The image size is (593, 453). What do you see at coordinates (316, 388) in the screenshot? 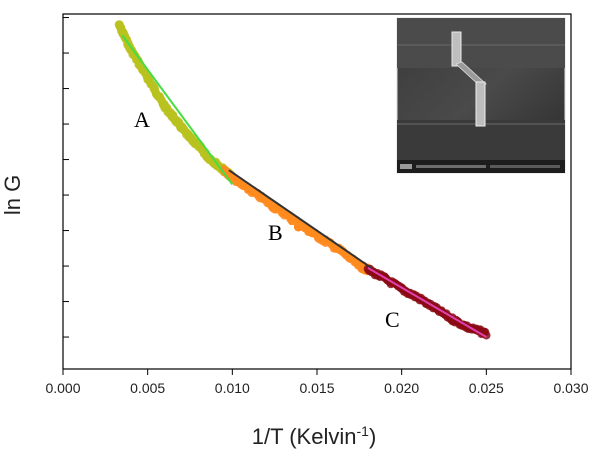
I see `x-tick-label: 0.015` at bounding box center [316, 388].